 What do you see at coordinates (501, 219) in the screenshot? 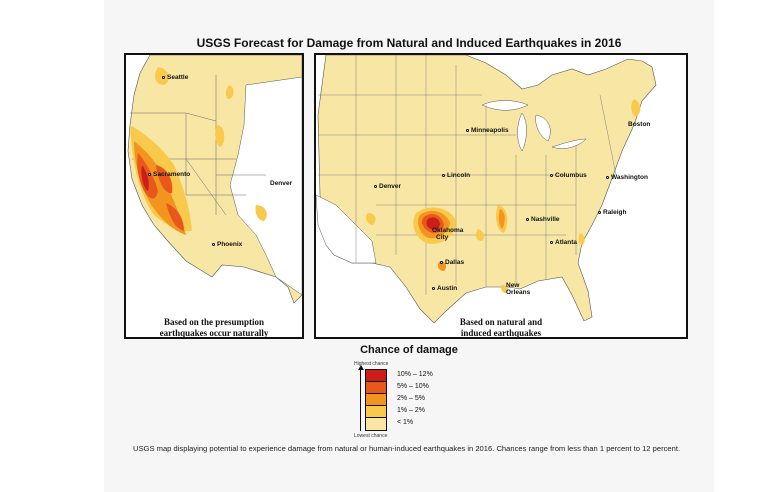
I see `hazard-new-madrid-mid` at bounding box center [501, 219].